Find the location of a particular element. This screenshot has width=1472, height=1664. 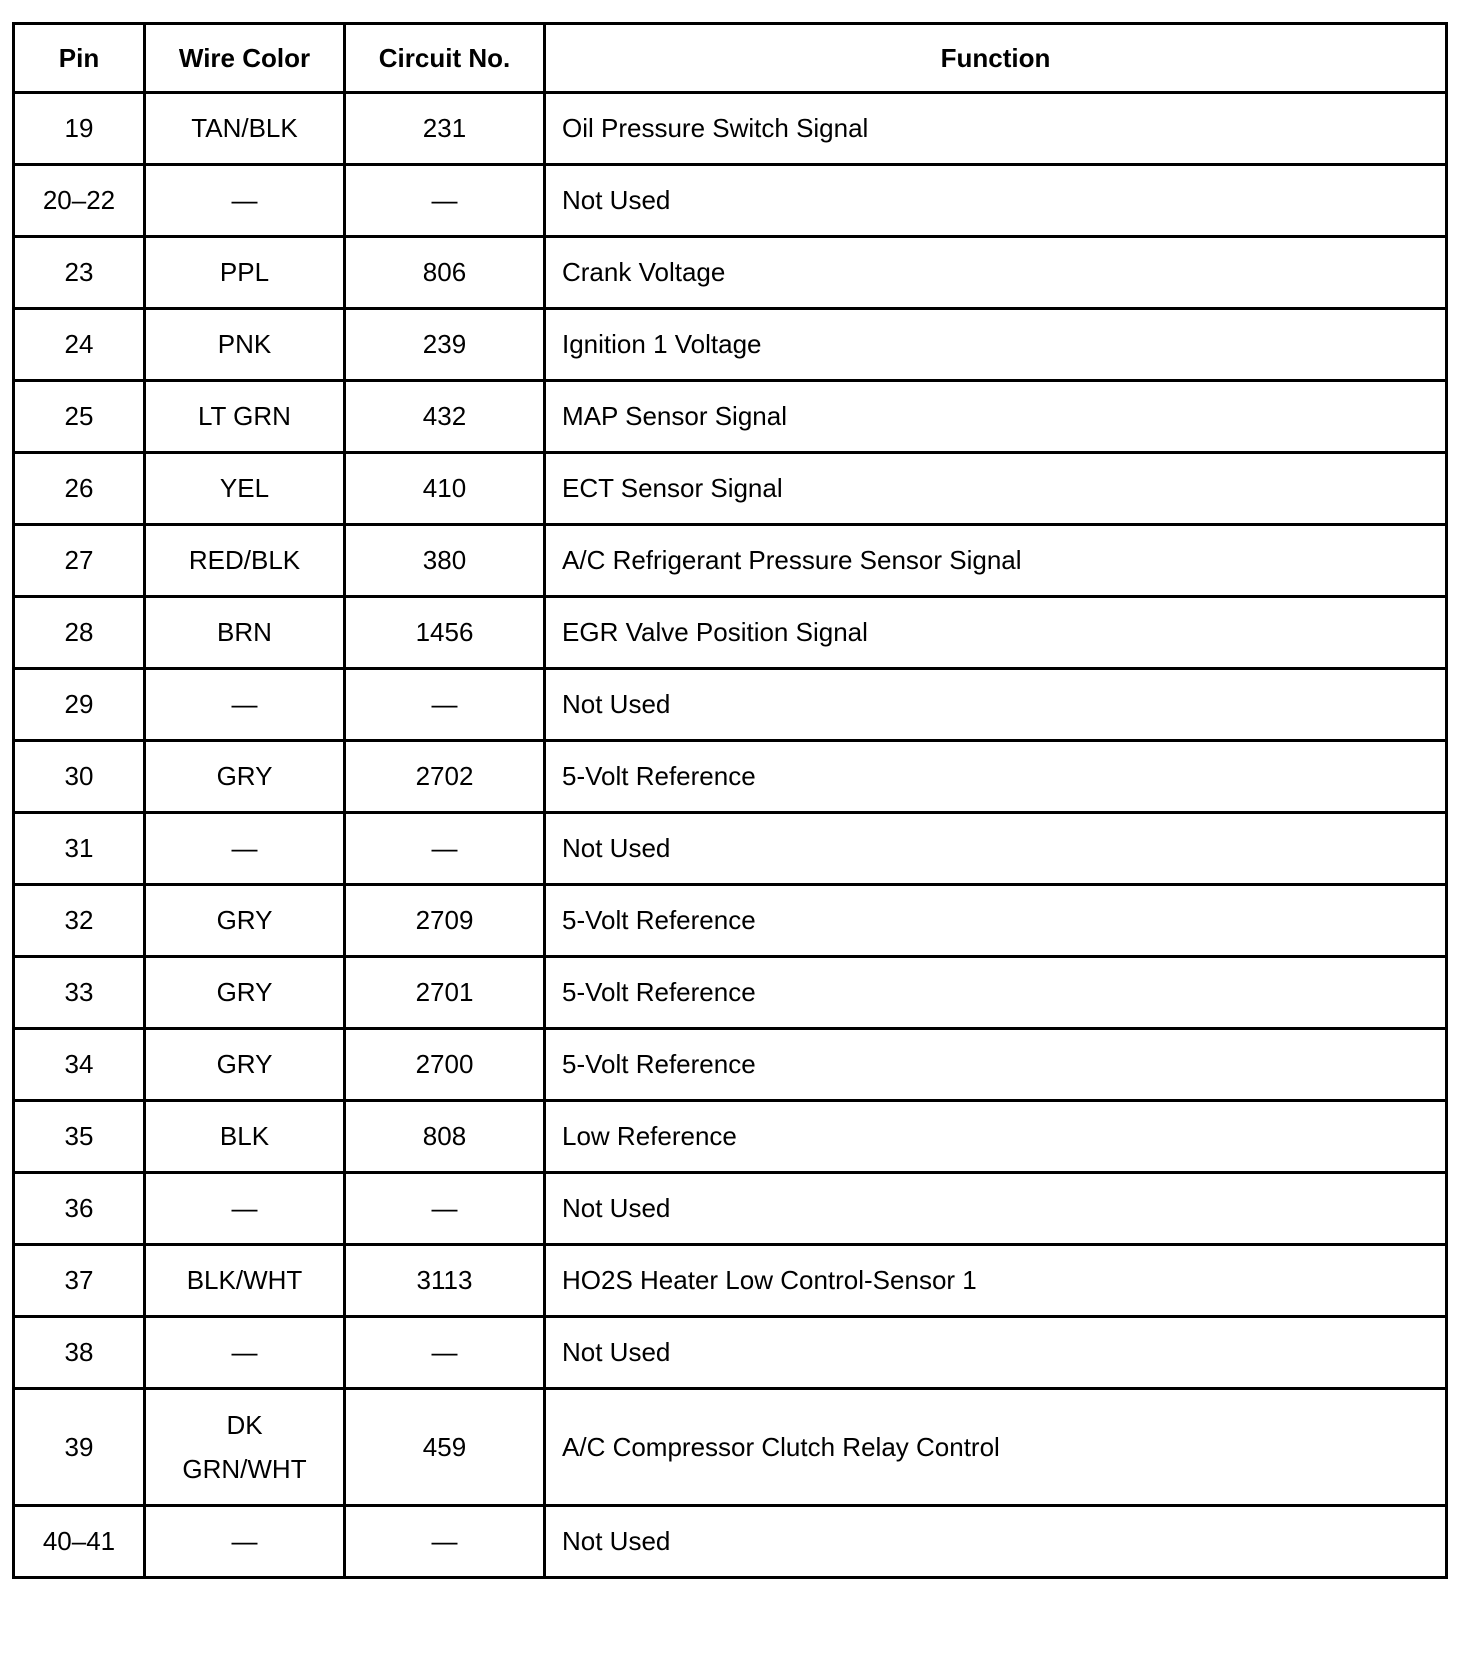

table-row: 40–41— — Not Used is located at coordinates (730, 1541).